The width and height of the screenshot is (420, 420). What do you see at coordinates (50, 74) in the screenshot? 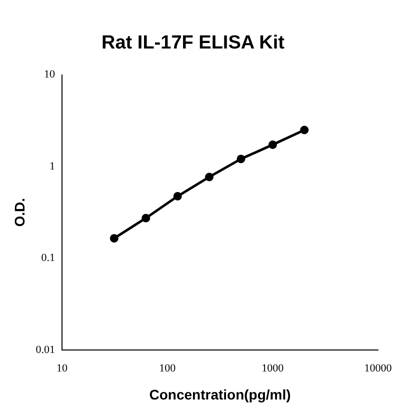
I see `y-tick-label: 10` at bounding box center [50, 74].